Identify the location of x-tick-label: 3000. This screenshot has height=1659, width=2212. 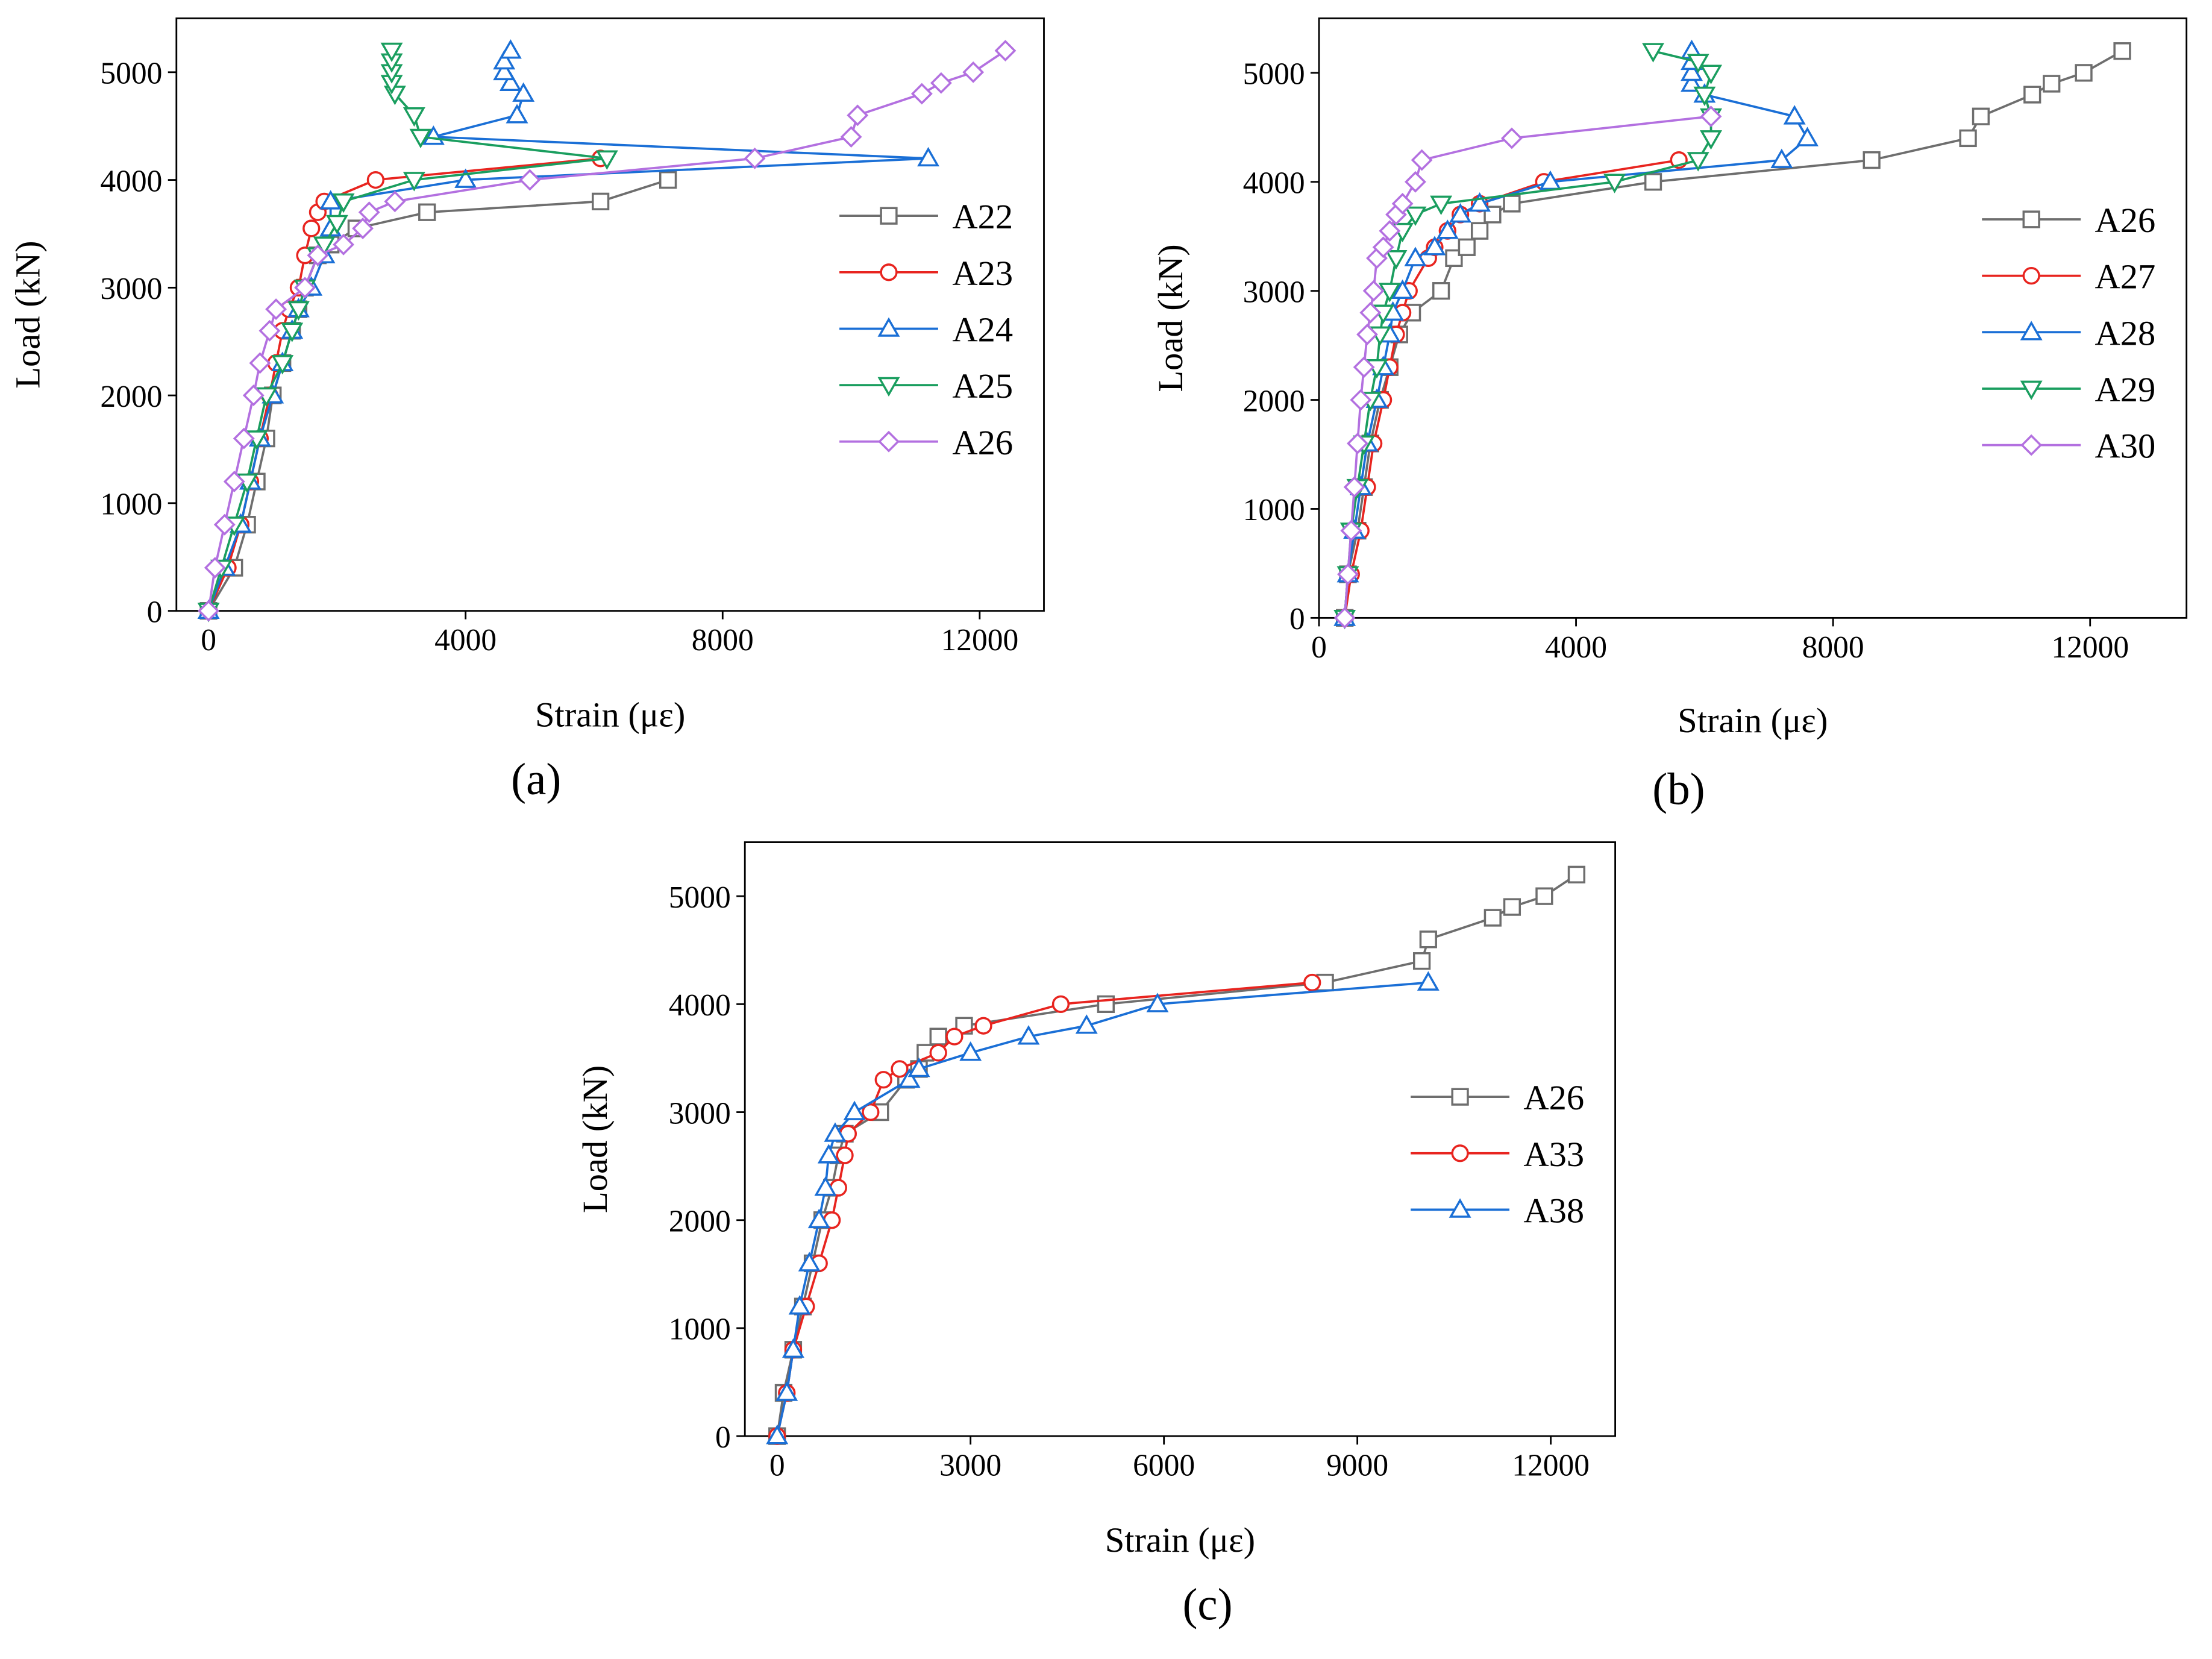
(970, 1466).